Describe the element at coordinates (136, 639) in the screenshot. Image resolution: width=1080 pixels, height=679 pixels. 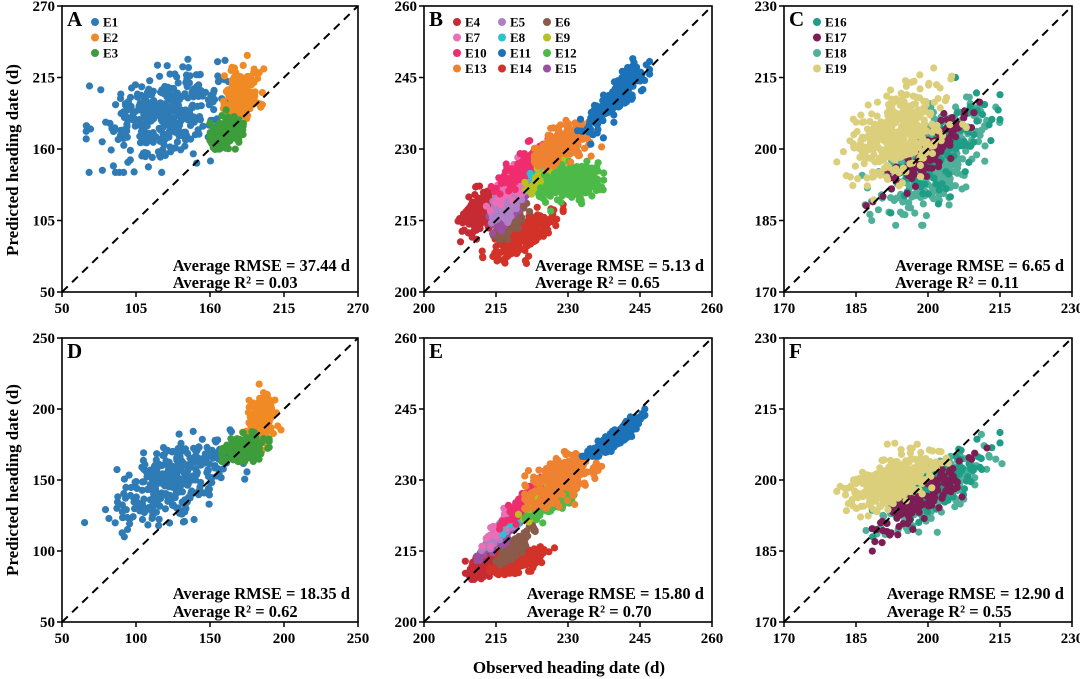
I see `x-tick-label: 100` at that location.